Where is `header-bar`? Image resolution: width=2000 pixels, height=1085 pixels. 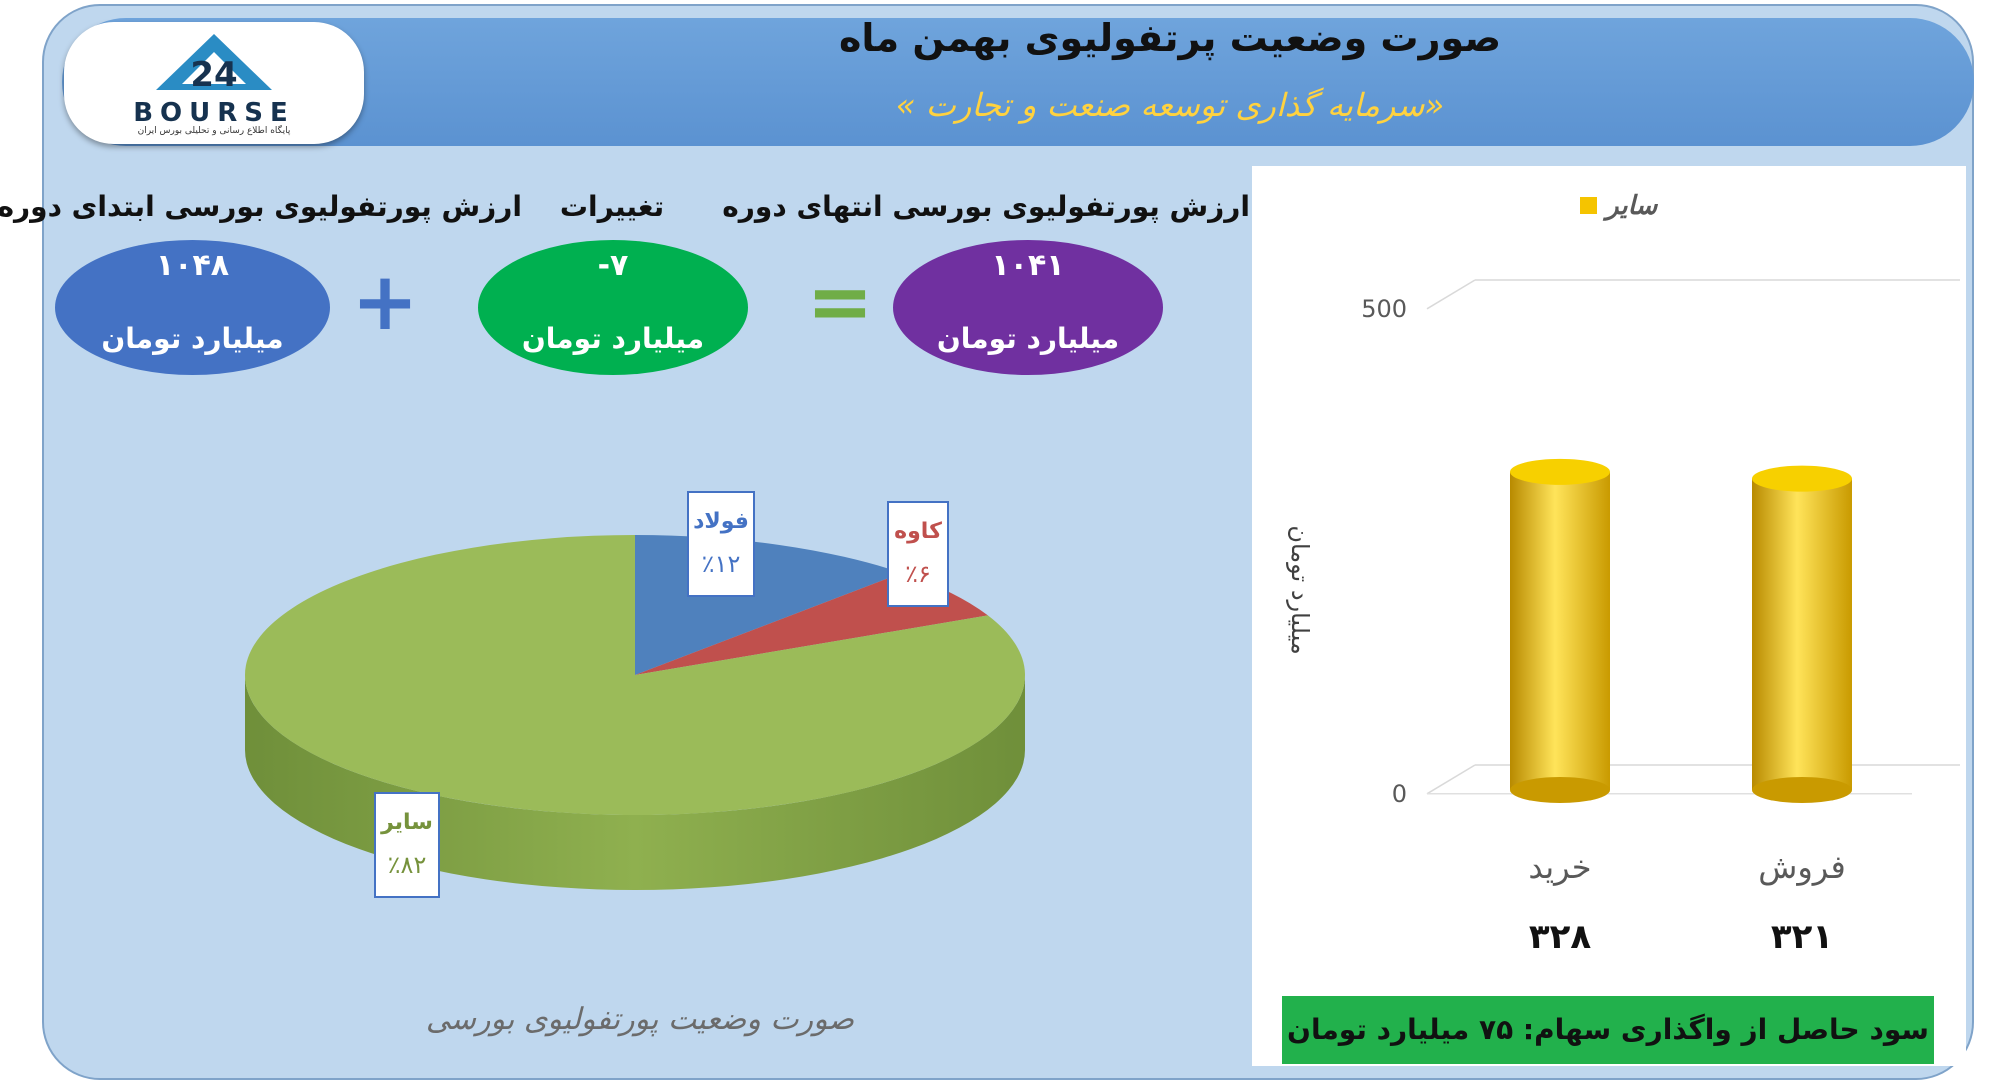 header-bar is located at coordinates (1018, 82).